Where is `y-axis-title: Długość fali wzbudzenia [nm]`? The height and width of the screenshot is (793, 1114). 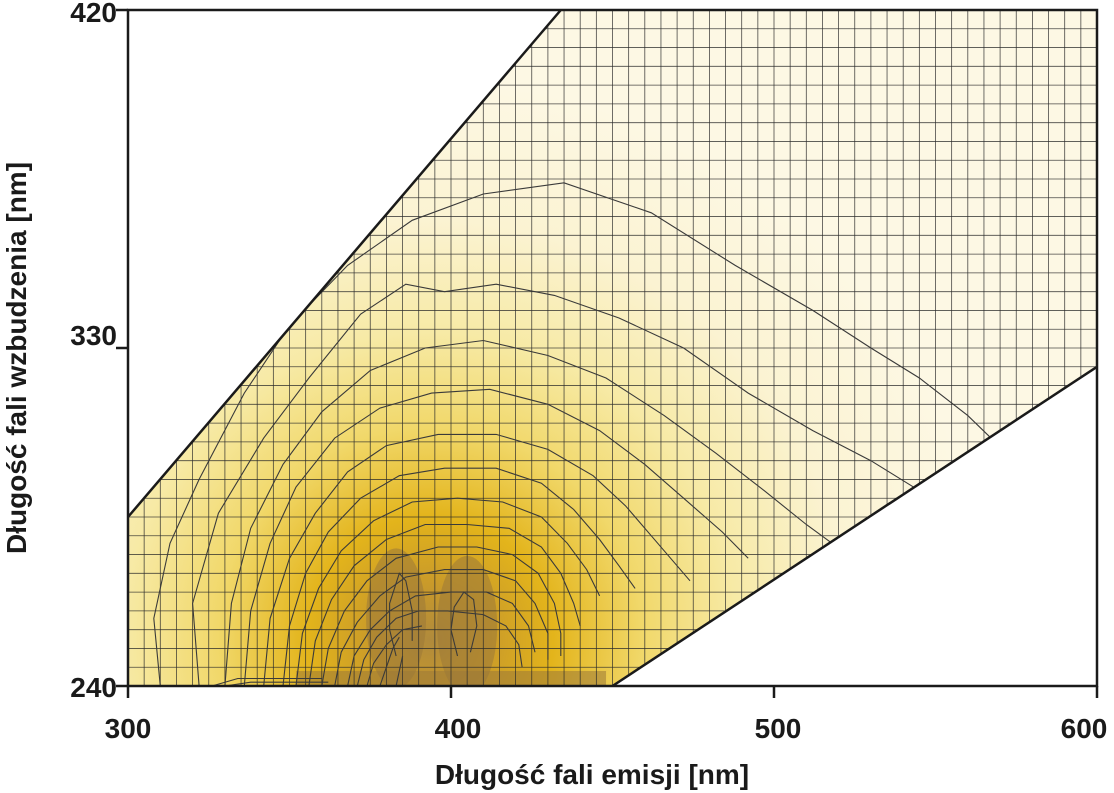
y-axis-title: Długość fali wzbudzenia [nm] is located at coordinates (16, 358).